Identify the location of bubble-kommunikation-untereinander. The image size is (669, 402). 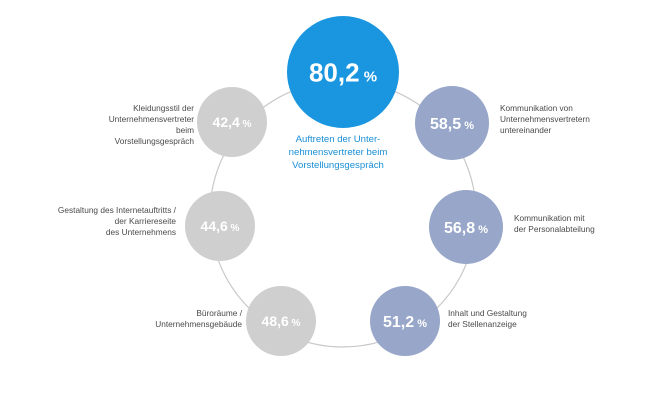
(452, 123).